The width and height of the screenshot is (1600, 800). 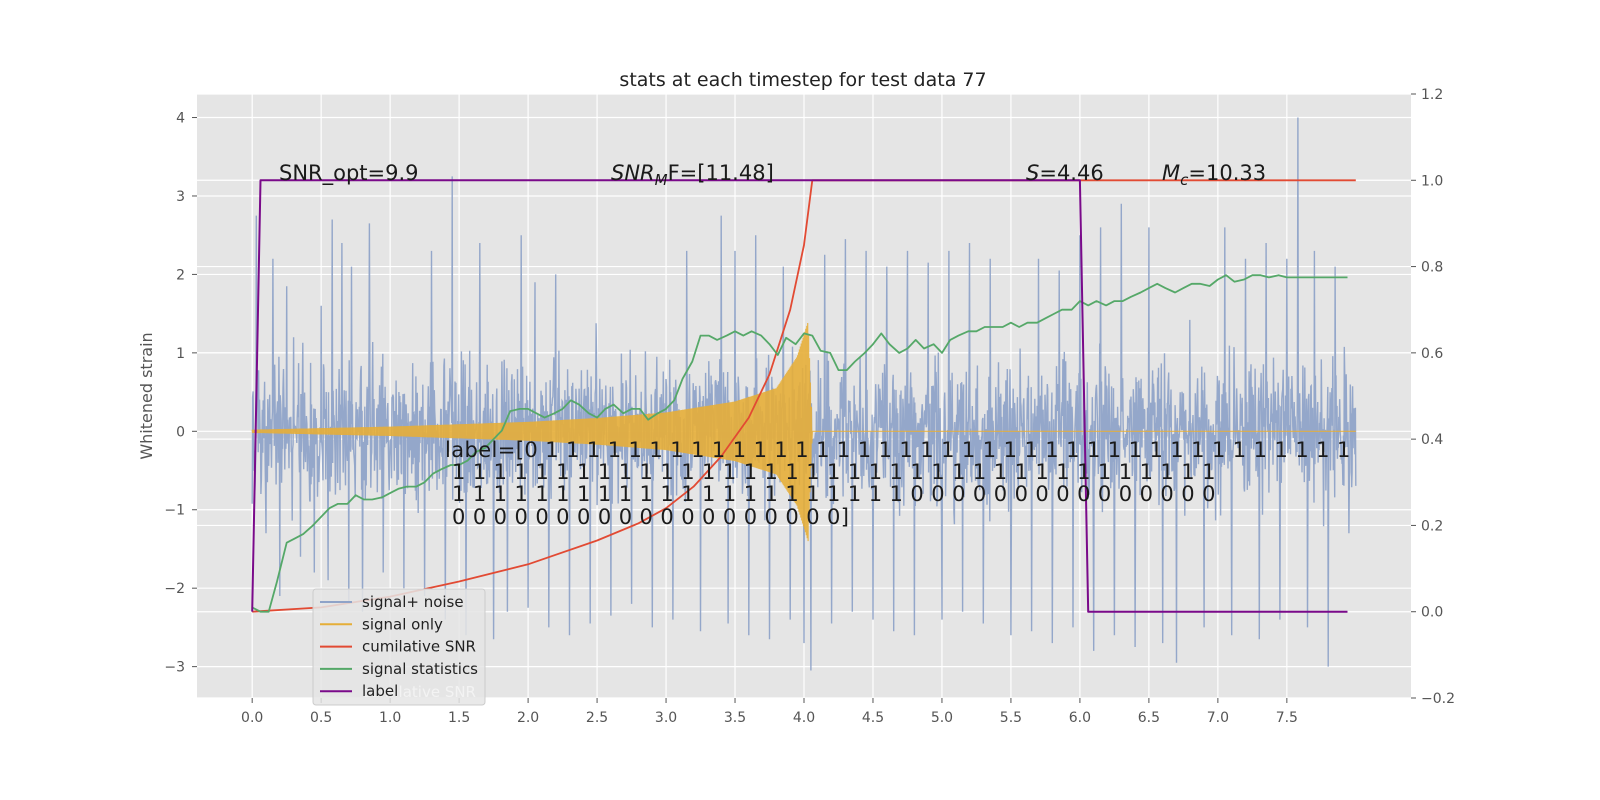 What do you see at coordinates (180, 275) in the screenshot?
I see `y-tick-label: 2` at bounding box center [180, 275].